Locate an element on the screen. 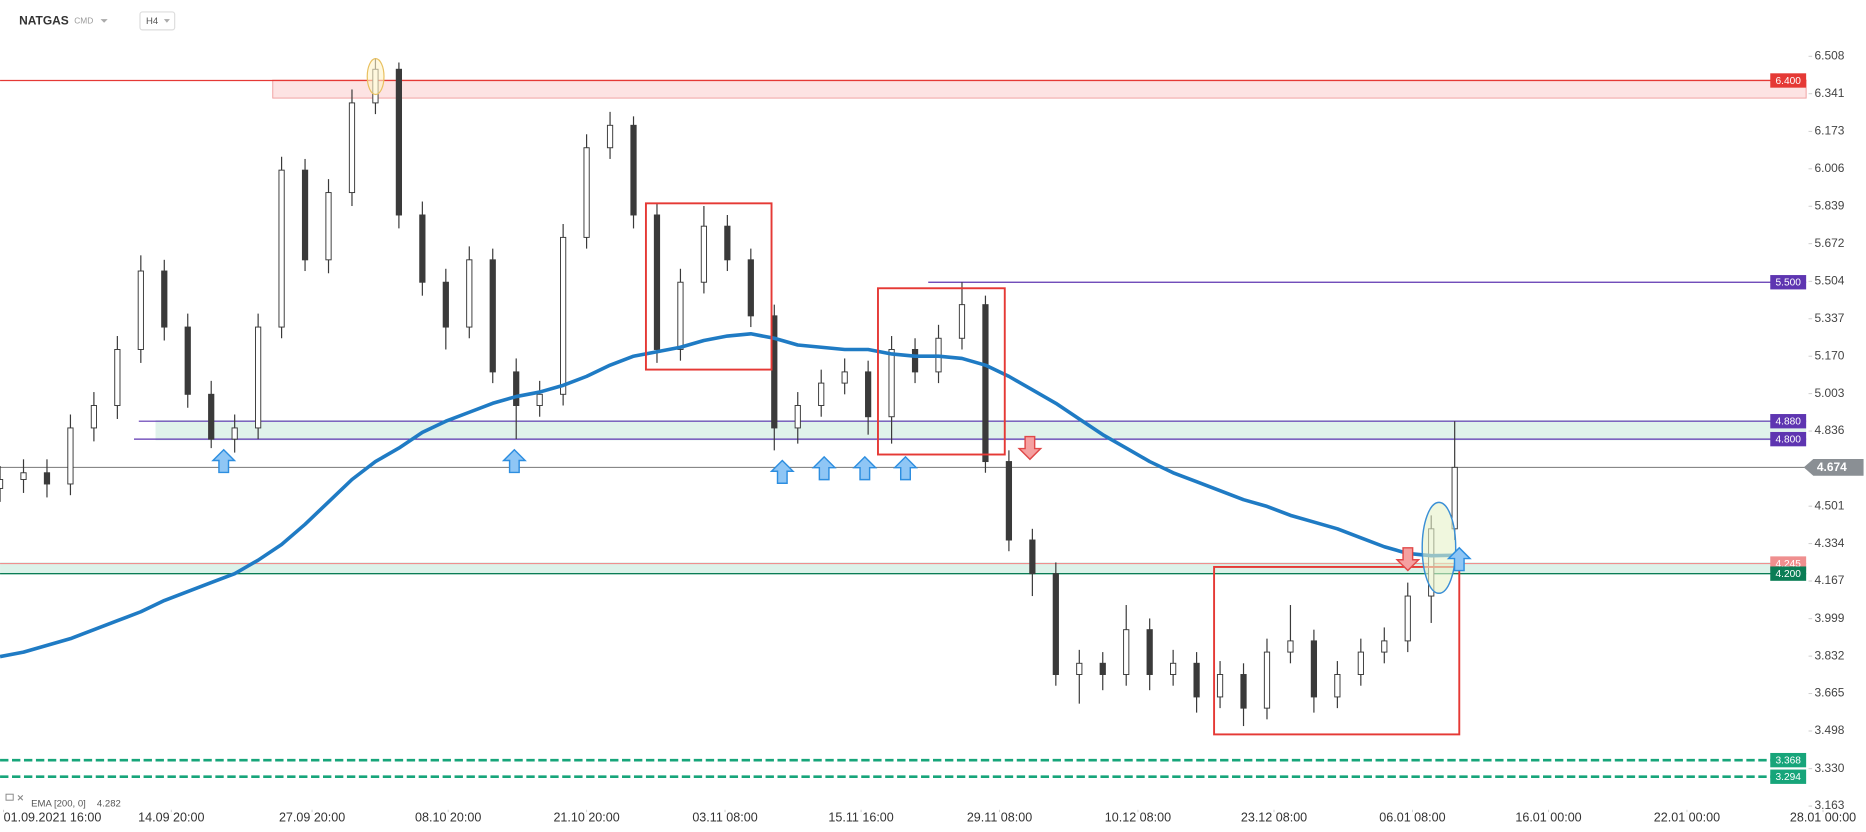 This screenshot has height=832, width=1866. x-tick-label: 29.11 08:00 is located at coordinates (999, 817).